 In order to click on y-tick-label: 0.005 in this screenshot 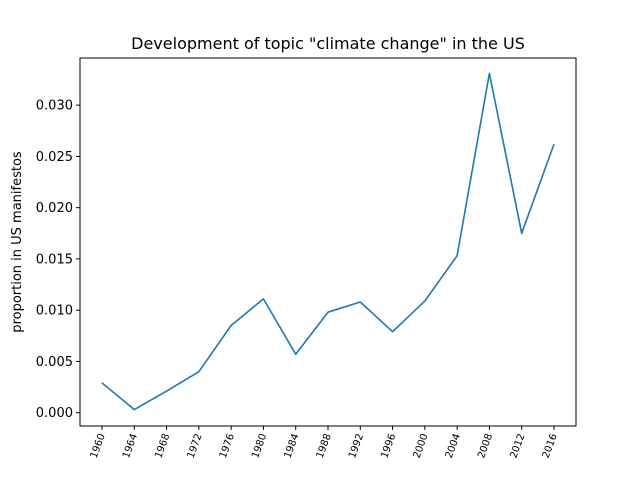, I will do `click(54, 362)`.